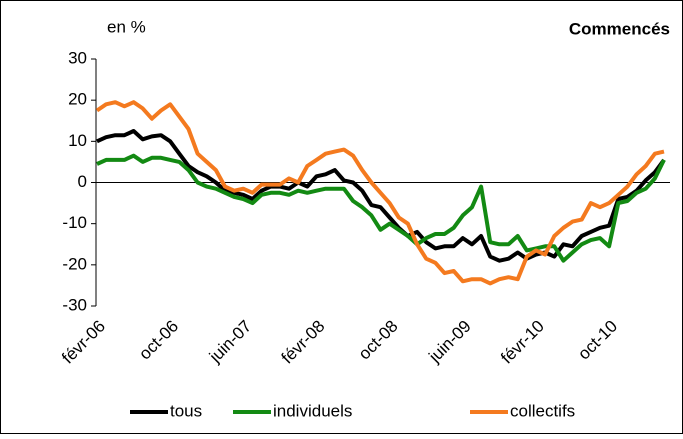  What do you see at coordinates (82, 181) in the screenshot?
I see `y-tick-label: 0` at bounding box center [82, 181].